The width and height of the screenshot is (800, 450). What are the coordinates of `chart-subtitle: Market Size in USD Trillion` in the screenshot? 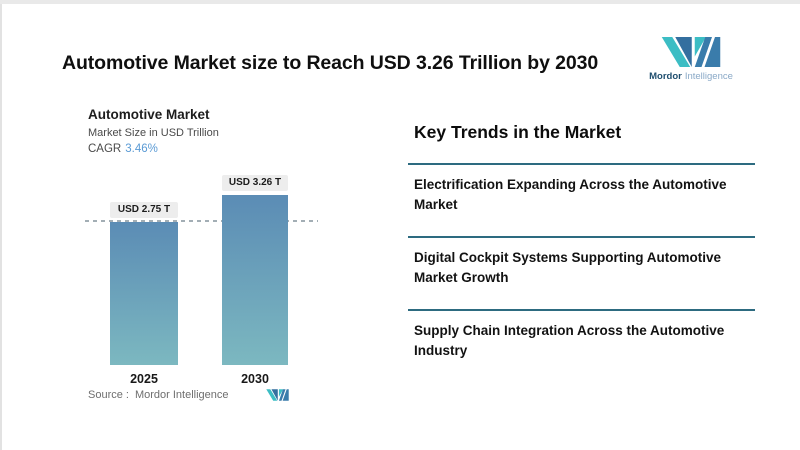 It's located at (153, 133).